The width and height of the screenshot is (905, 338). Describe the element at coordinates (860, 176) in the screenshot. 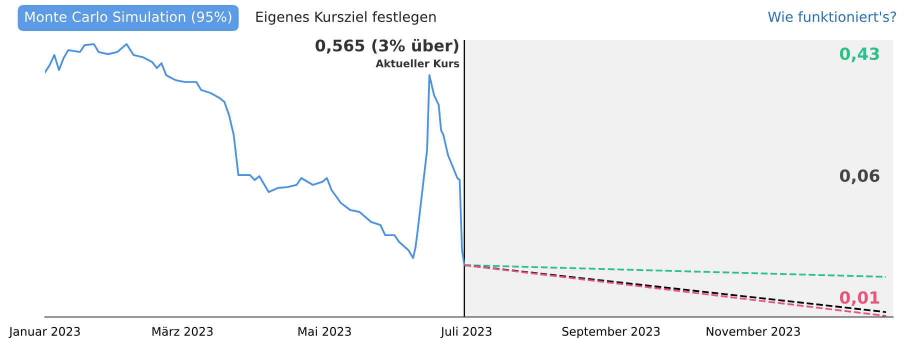

I see `annotation: 0,06` at that location.